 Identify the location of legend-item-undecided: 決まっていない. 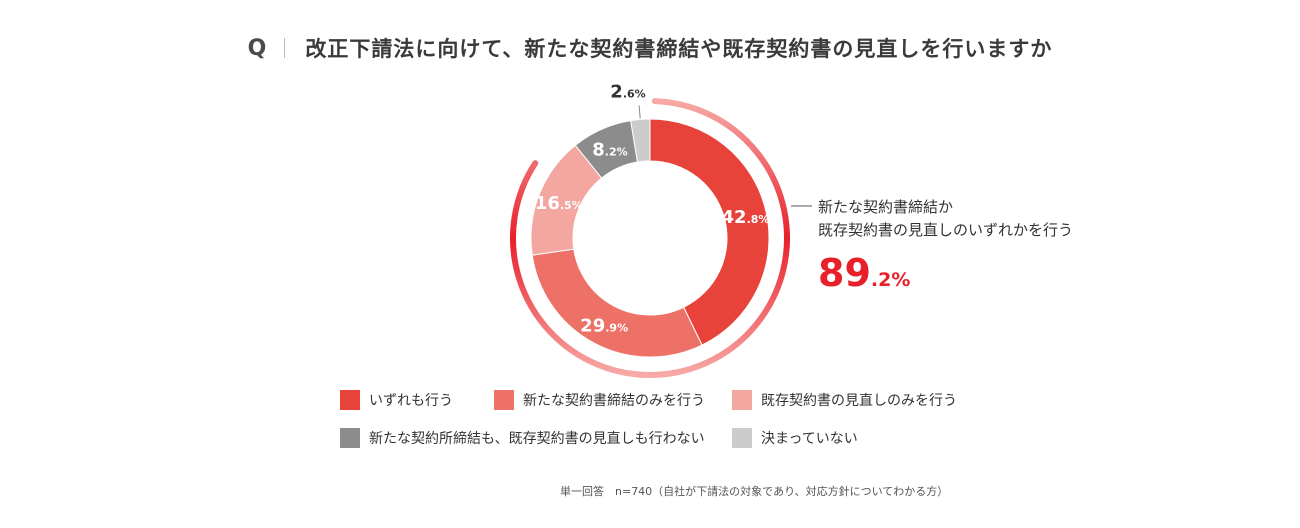
(795, 438).